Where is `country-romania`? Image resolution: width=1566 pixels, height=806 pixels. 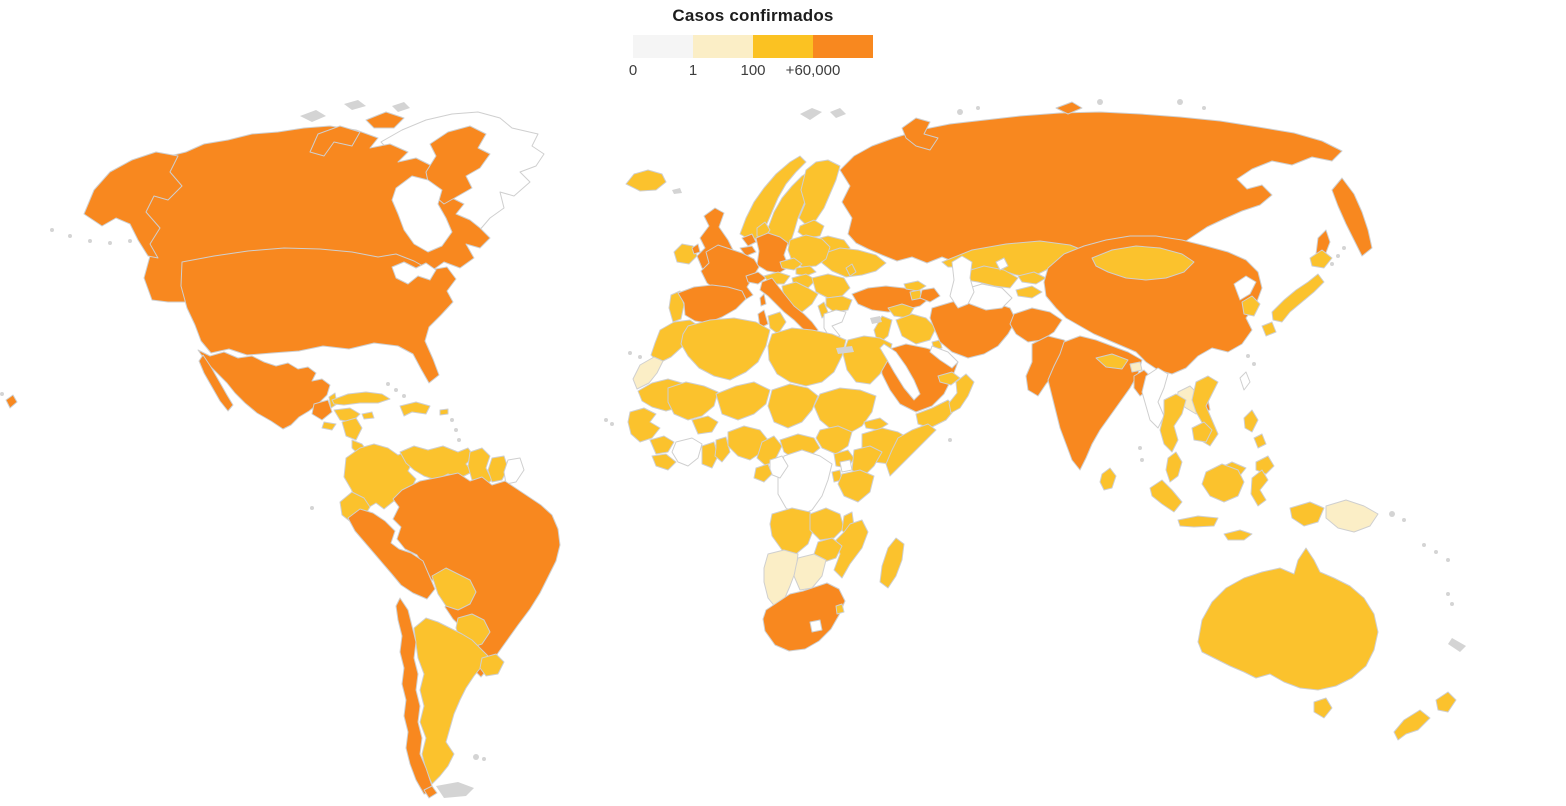
country-romania is located at coordinates (831, 286).